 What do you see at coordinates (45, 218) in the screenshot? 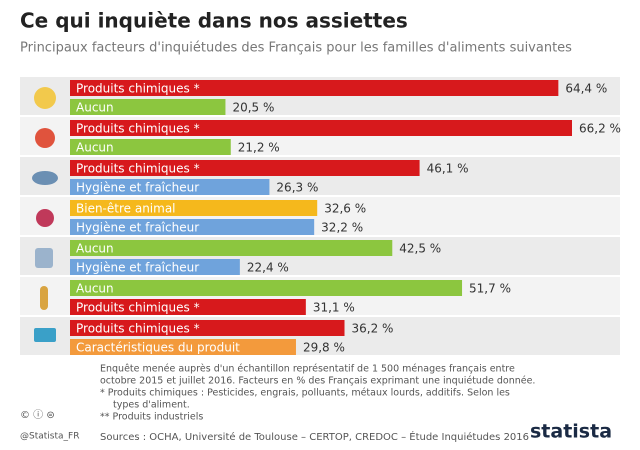
I see `icon-meat` at bounding box center [45, 218].